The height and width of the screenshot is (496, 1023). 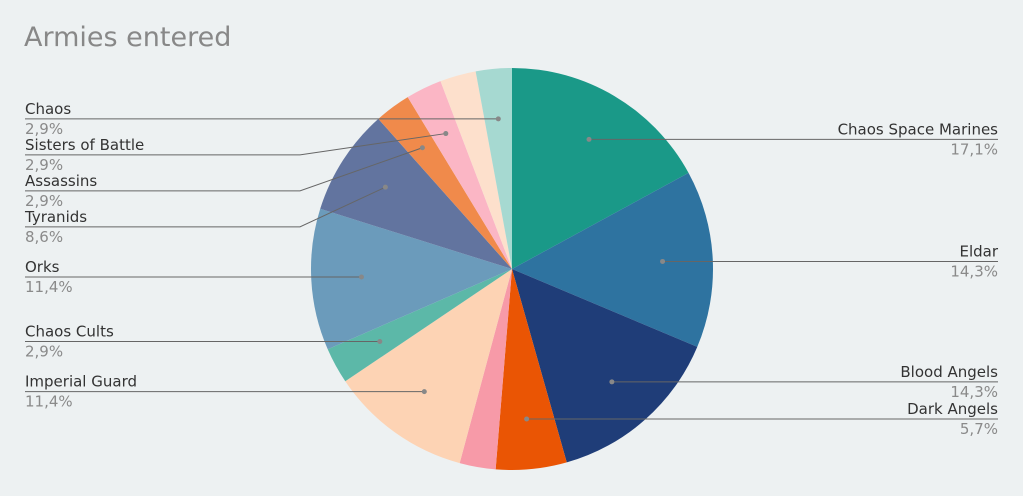 What do you see at coordinates (42, 267) in the screenshot?
I see `slice-label: Orks` at bounding box center [42, 267].